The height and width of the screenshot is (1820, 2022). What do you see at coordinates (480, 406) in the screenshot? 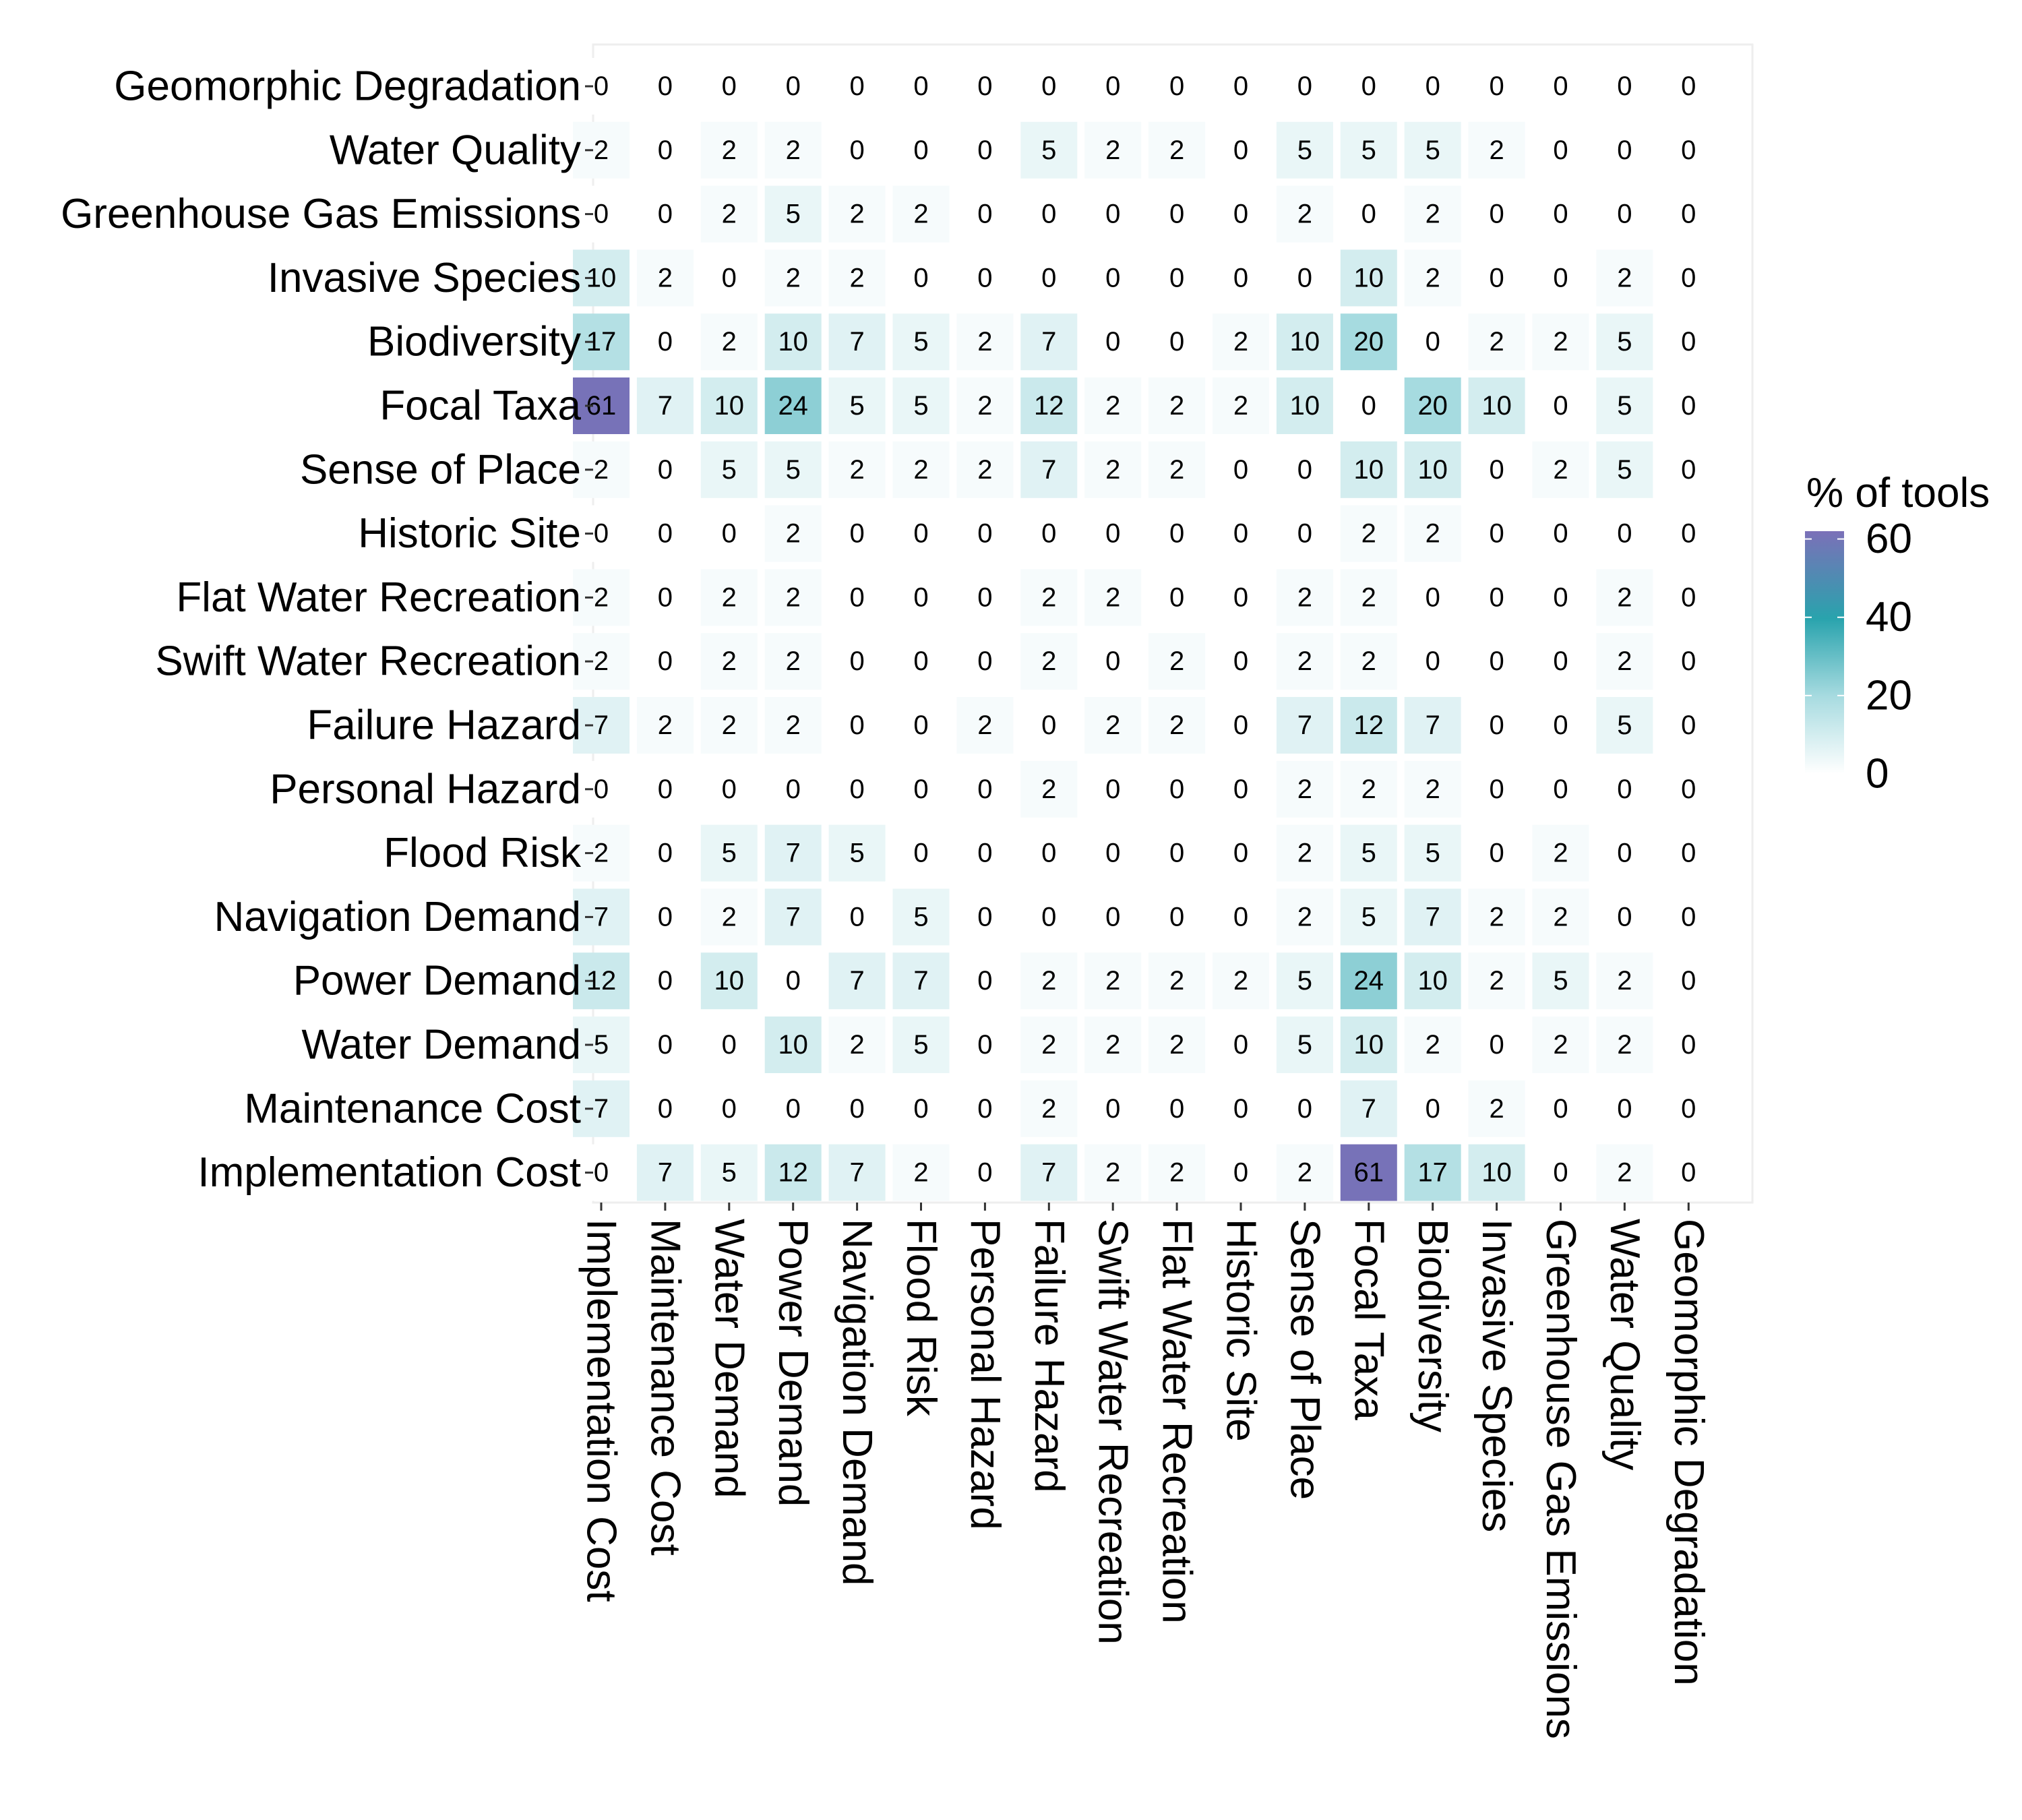
I see `row-label-focal-taxa: Focal Taxa` at bounding box center [480, 406].